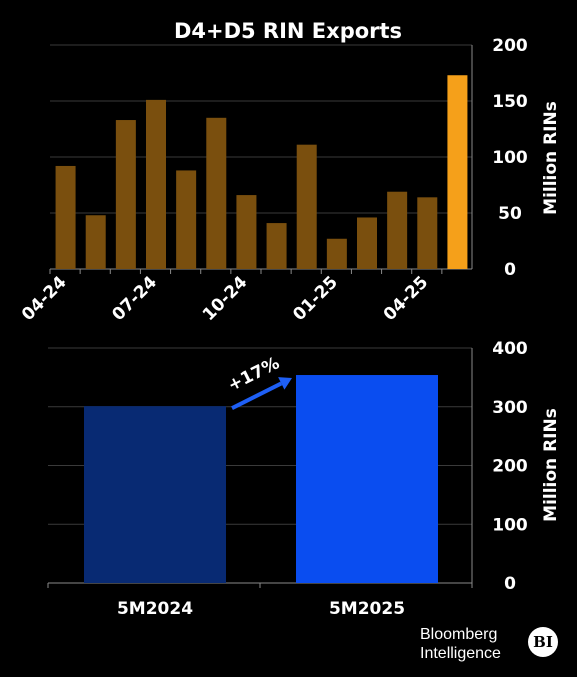 This screenshot has height=677, width=577. Describe the element at coordinates (510, 102) in the screenshot. I see `y-tick-label: 150` at that location.